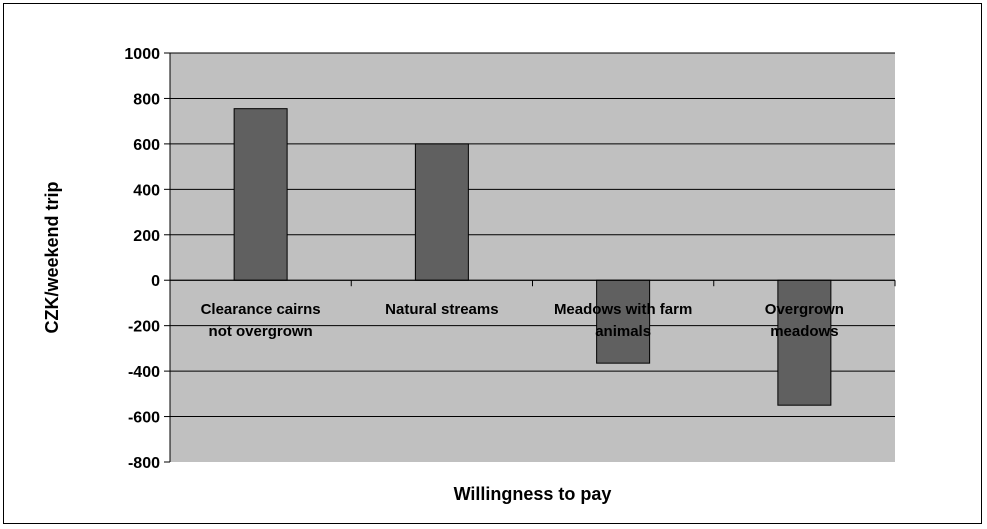 Image resolution: width=987 pixels, height=529 pixels. What do you see at coordinates (144, 418) in the screenshot?
I see `y-tick-label: -600` at bounding box center [144, 418].